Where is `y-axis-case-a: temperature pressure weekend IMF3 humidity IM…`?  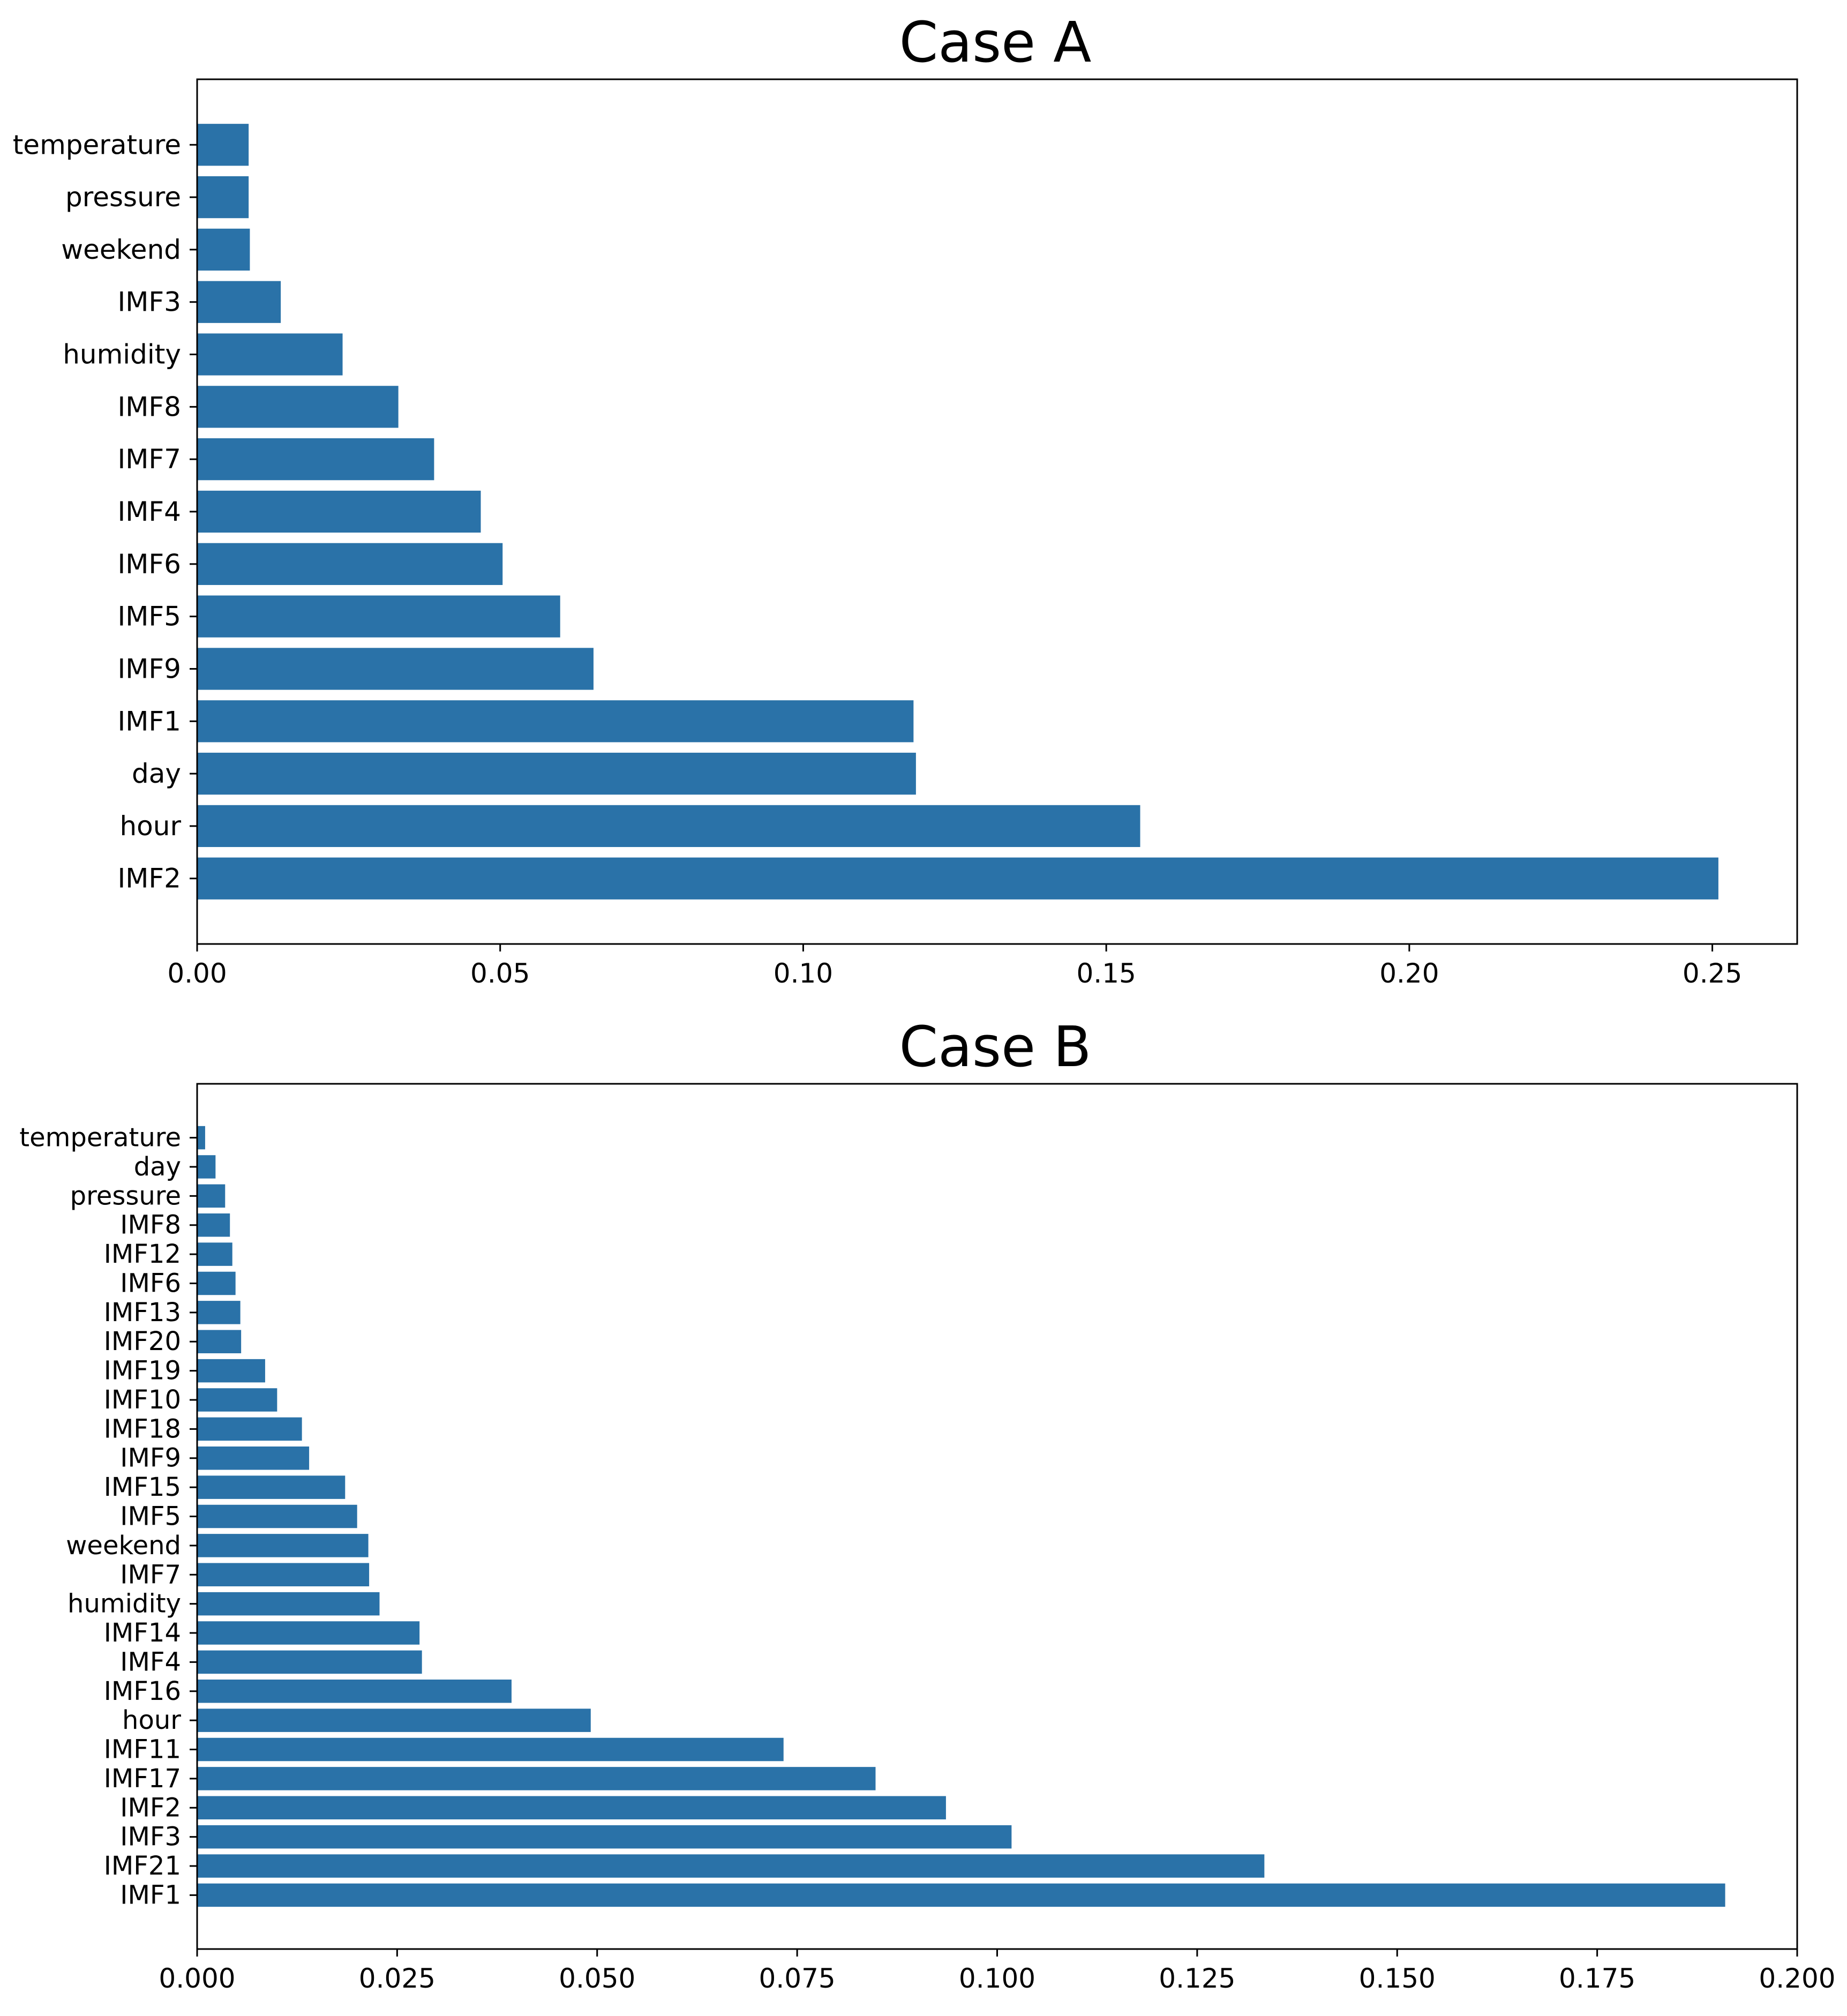
y-axis-case-a: temperature pressure weekend IMF3 humidity IM… is located at coordinates (105, 511).